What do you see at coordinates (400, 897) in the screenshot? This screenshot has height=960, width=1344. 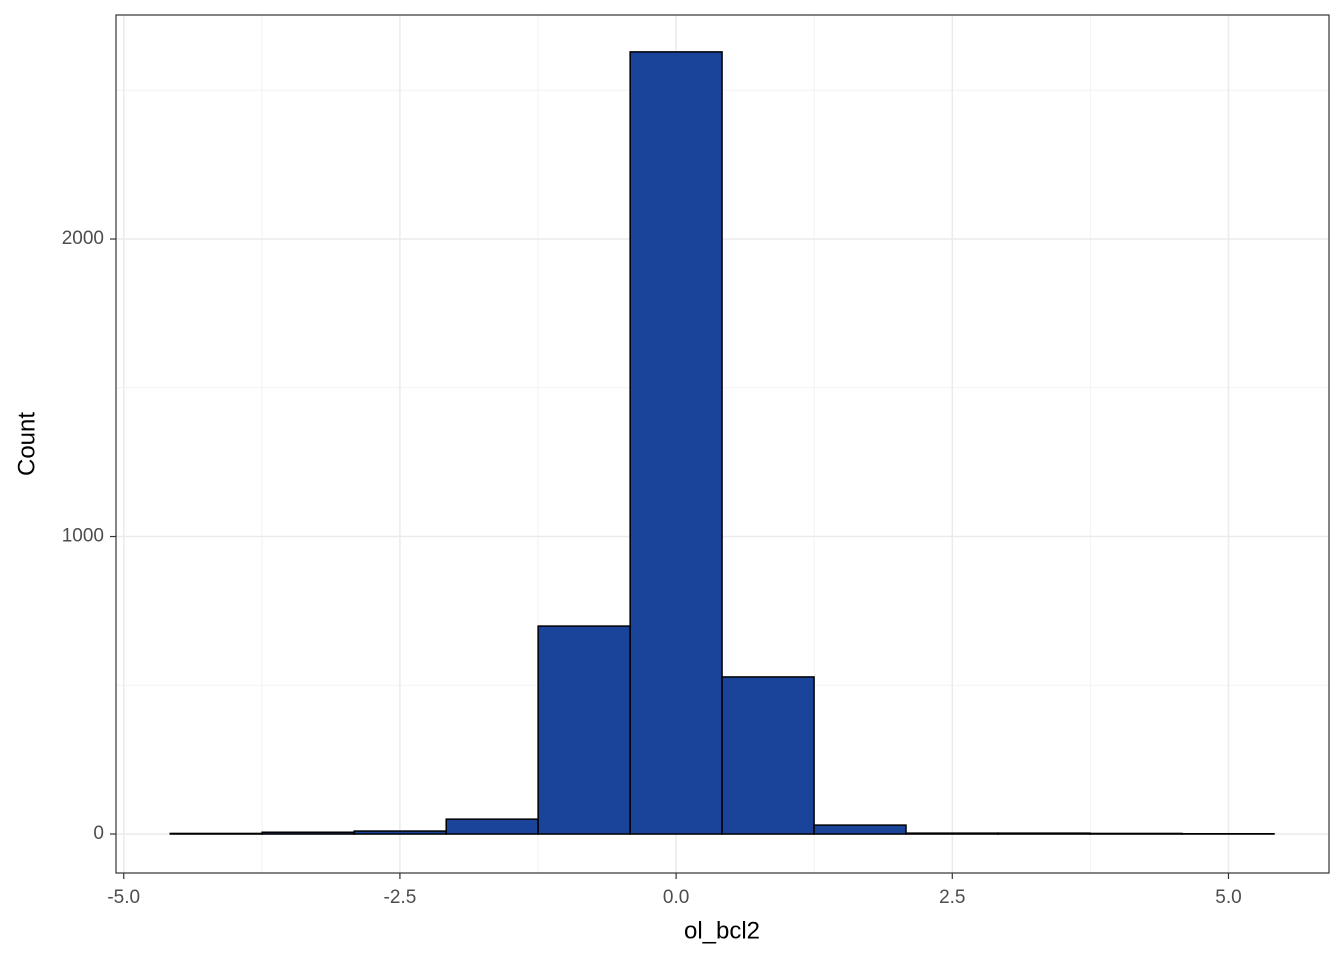 I see `x-tick-label: -2.5` at bounding box center [400, 897].